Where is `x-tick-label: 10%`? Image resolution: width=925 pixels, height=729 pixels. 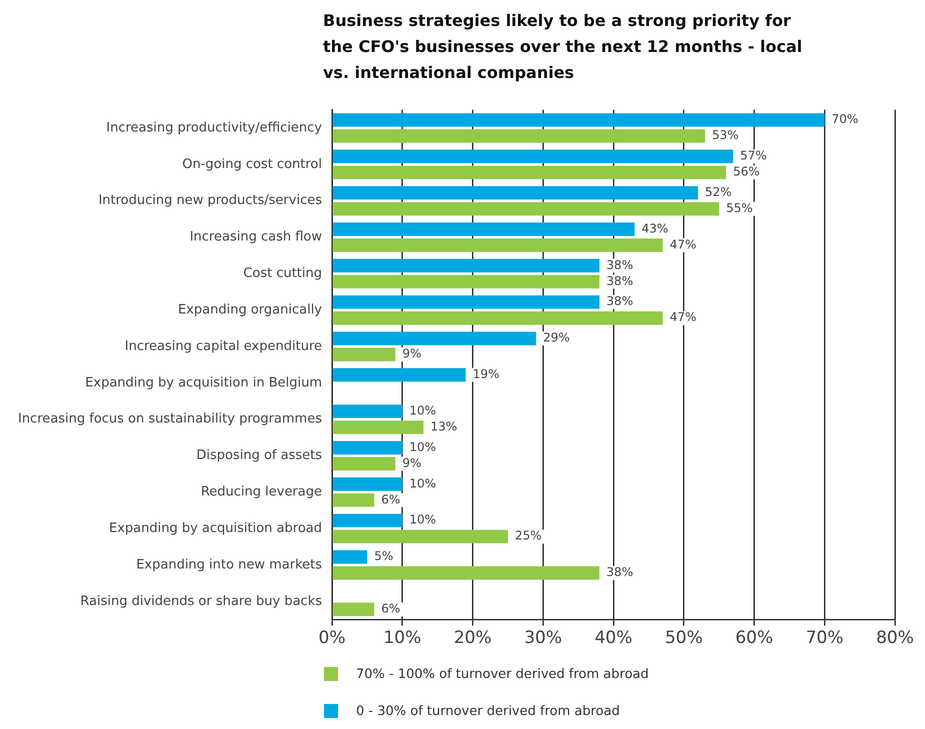 x-tick-label: 10% is located at coordinates (402, 638).